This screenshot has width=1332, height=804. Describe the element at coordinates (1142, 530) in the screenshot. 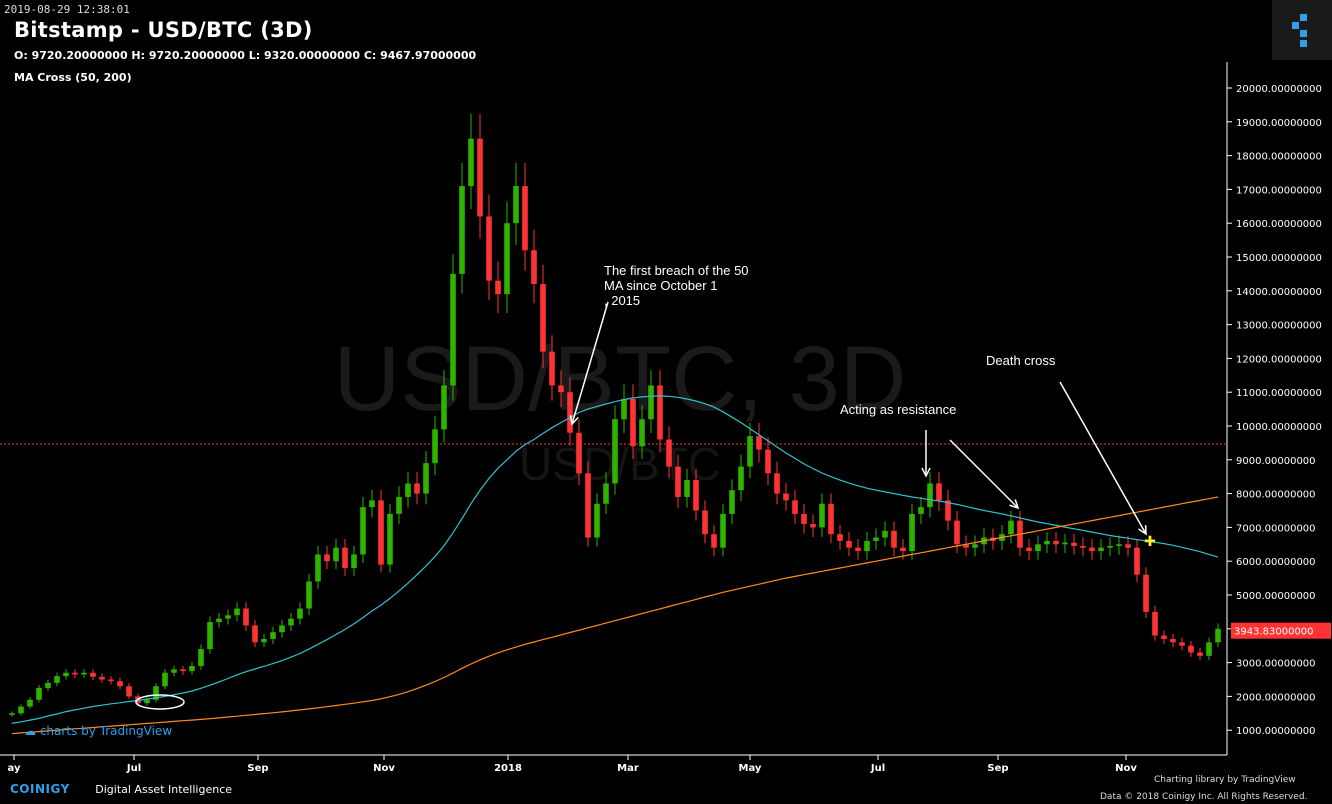

I see `annotation-death-cross-arrow-head` at that location.